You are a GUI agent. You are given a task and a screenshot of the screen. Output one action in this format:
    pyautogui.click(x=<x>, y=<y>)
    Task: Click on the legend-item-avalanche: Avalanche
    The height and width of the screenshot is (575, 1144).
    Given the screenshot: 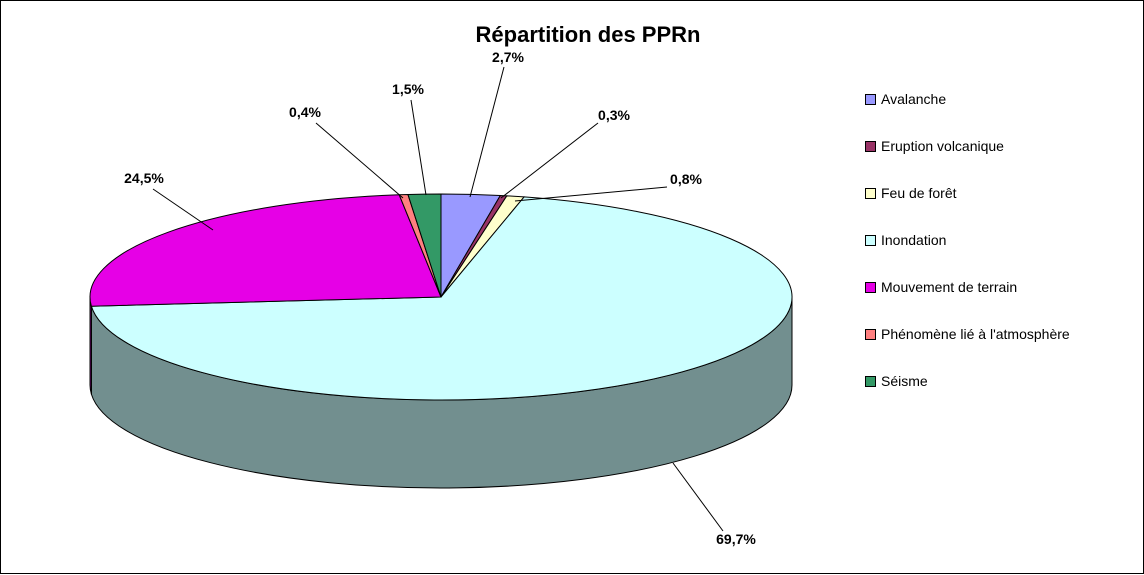 What is the action you would take?
    pyautogui.click(x=967, y=99)
    